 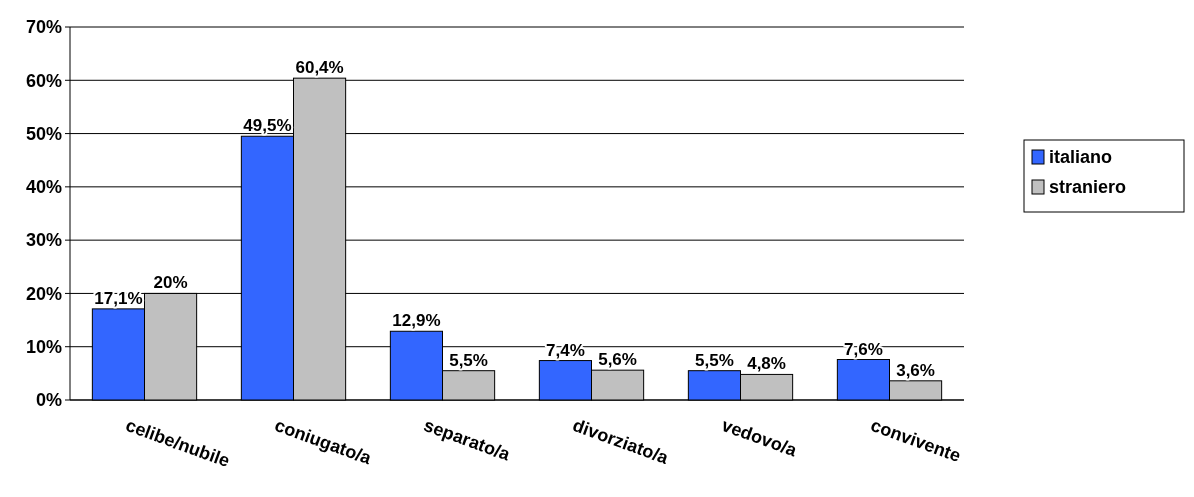 I want to click on y-tick-label: 40%, so click(x=43, y=187).